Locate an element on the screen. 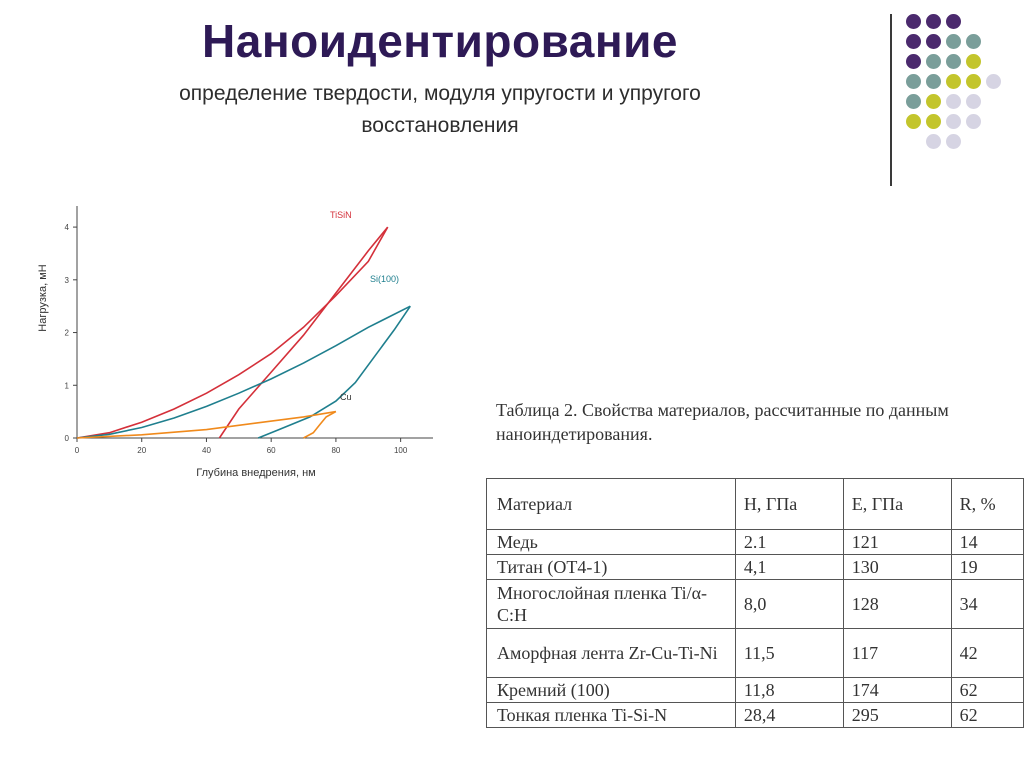 Image resolution: width=1024 pixels, height=767 pixels. table-cell-material: Материал is located at coordinates (611, 504).